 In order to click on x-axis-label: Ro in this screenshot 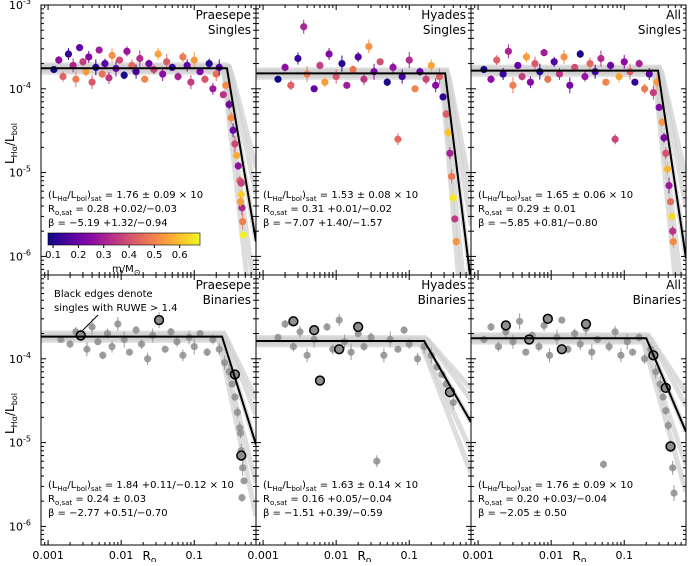, I will do `click(365, 555)`.